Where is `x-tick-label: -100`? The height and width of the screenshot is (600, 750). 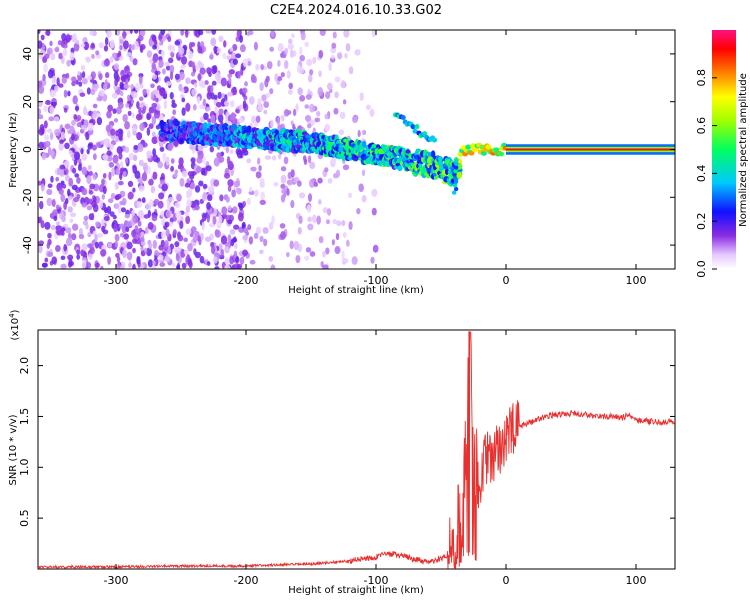 x-tick-label: -100 is located at coordinates (376, 580).